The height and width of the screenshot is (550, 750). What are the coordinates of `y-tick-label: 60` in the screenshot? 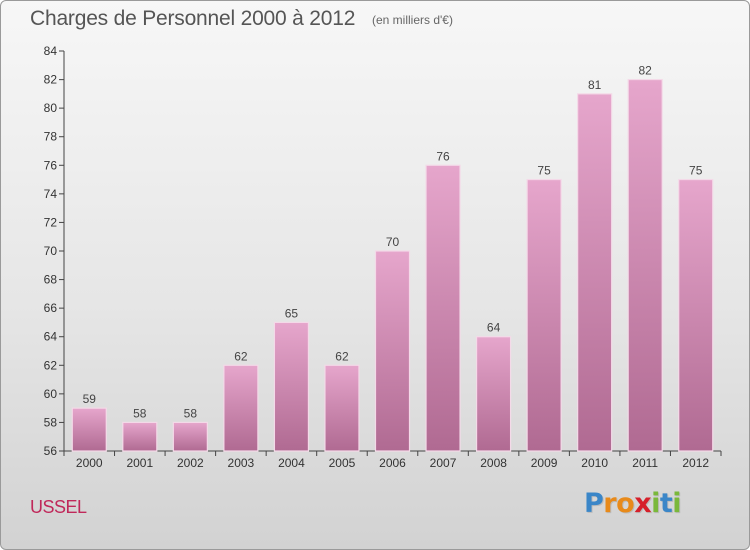 It's located at (51, 394).